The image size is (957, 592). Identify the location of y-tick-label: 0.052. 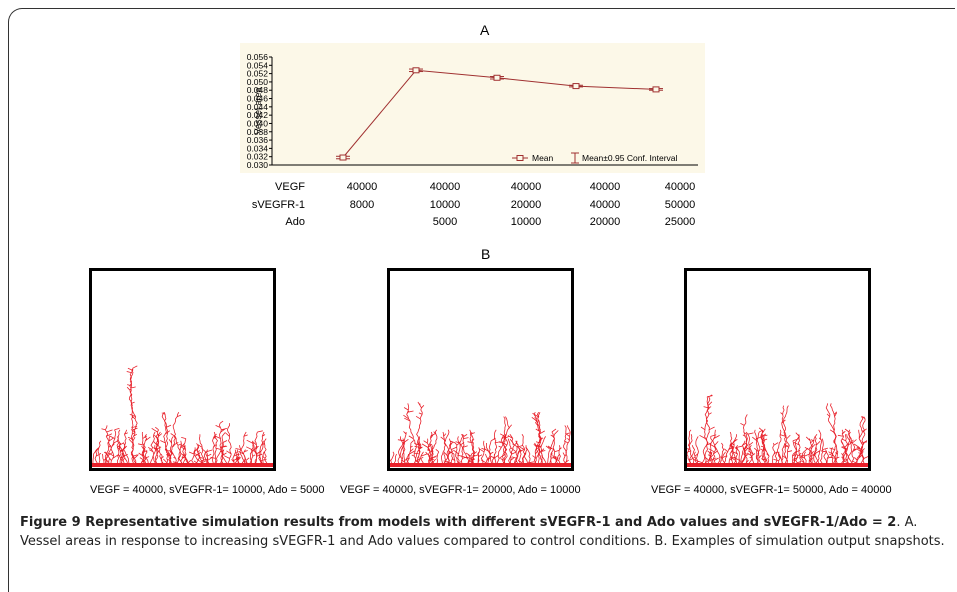
(258, 74).